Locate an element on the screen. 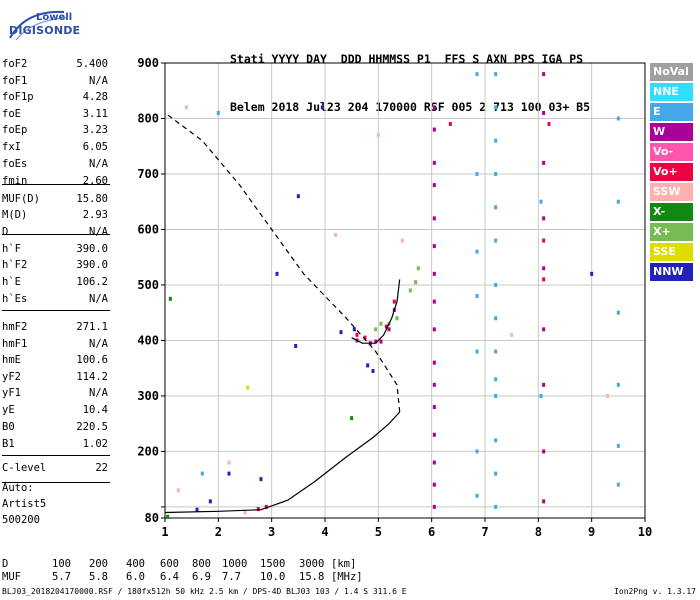 The width and height of the screenshot is (700, 600). y-tick-label: 600 is located at coordinates (148, 229).